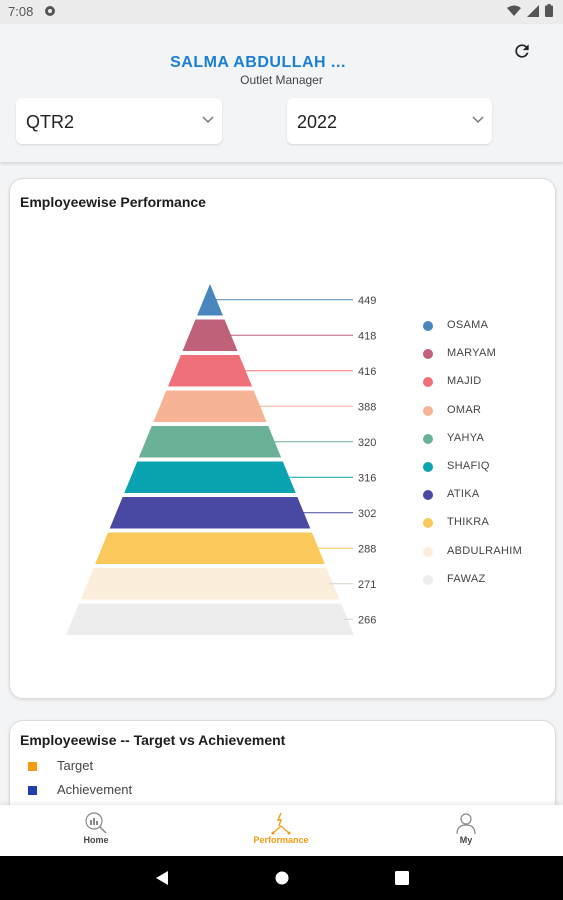 Image resolution: width=563 pixels, height=900 pixels. What do you see at coordinates (281, 80) in the screenshot?
I see `user-role: Outlet Manager` at bounding box center [281, 80].